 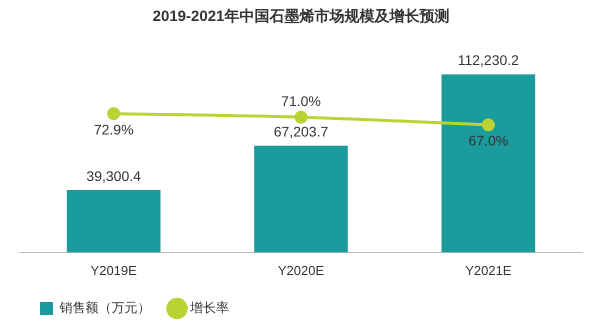 What do you see at coordinates (114, 270) in the screenshot?
I see `x-tick-label: Y2019E` at bounding box center [114, 270].